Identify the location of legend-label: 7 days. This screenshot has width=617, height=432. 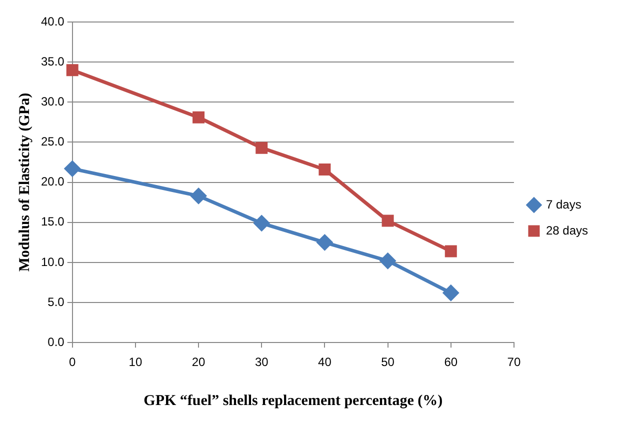
(564, 204).